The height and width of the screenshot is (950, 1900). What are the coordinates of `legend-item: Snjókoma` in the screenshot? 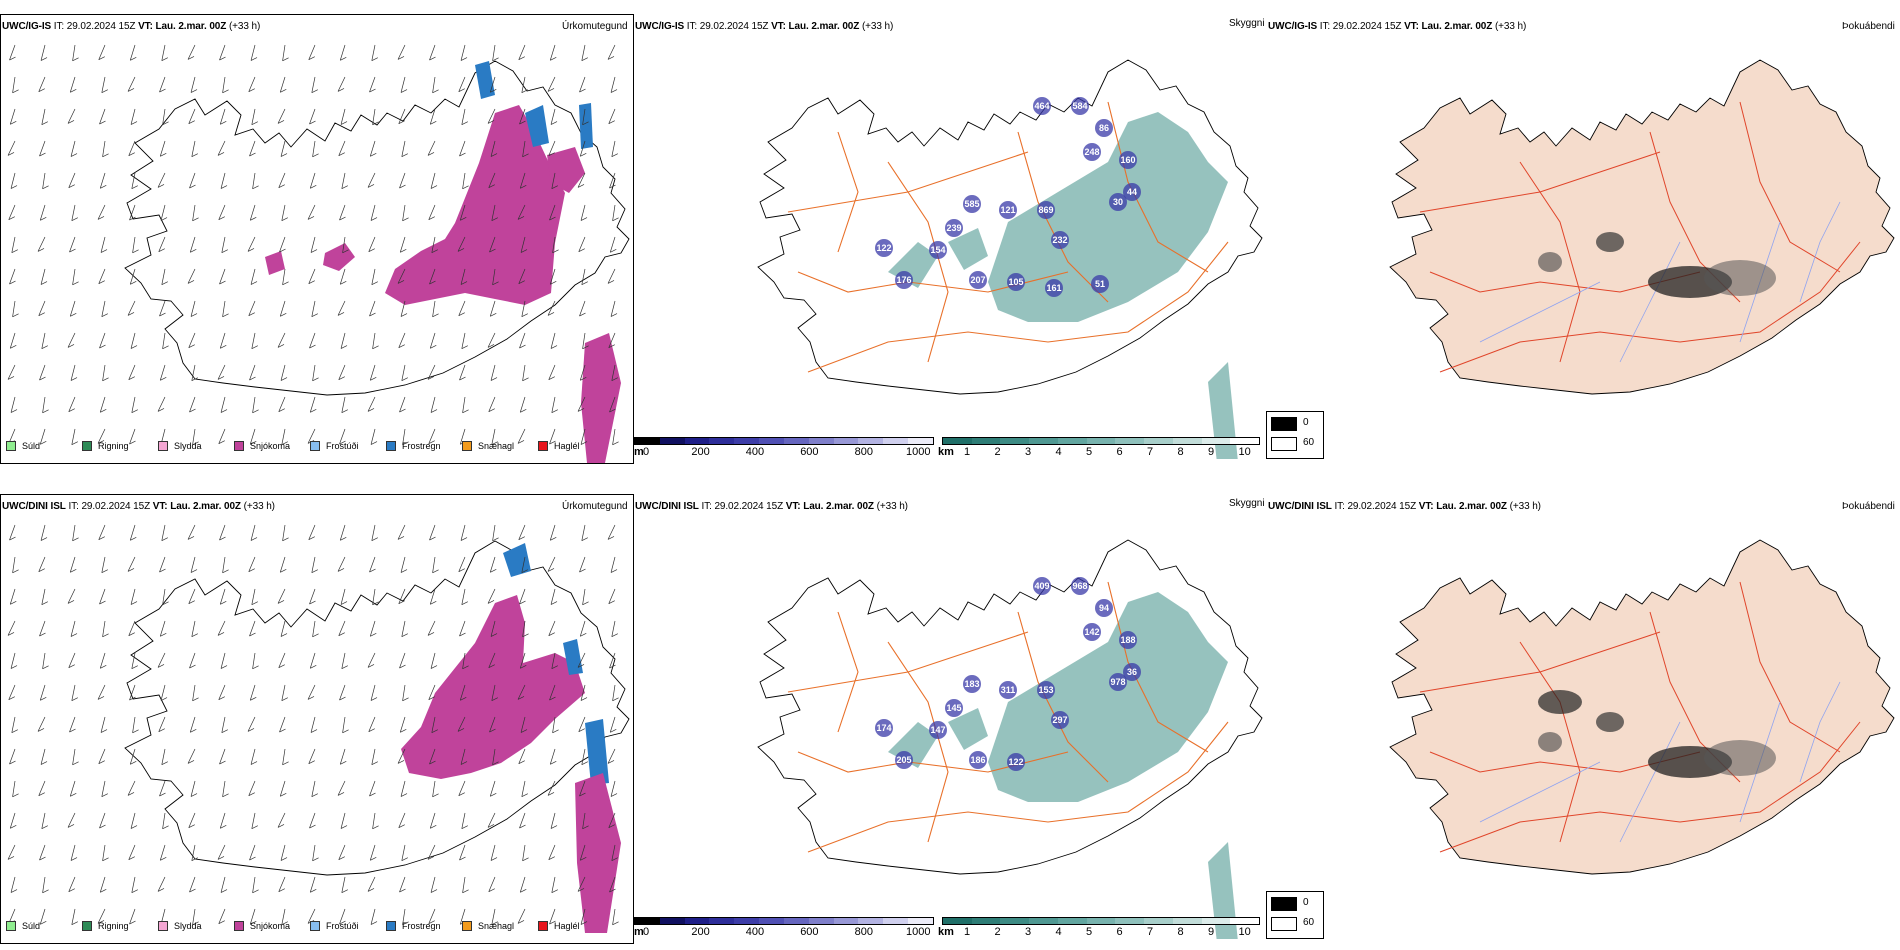 It's located at (262, 446).